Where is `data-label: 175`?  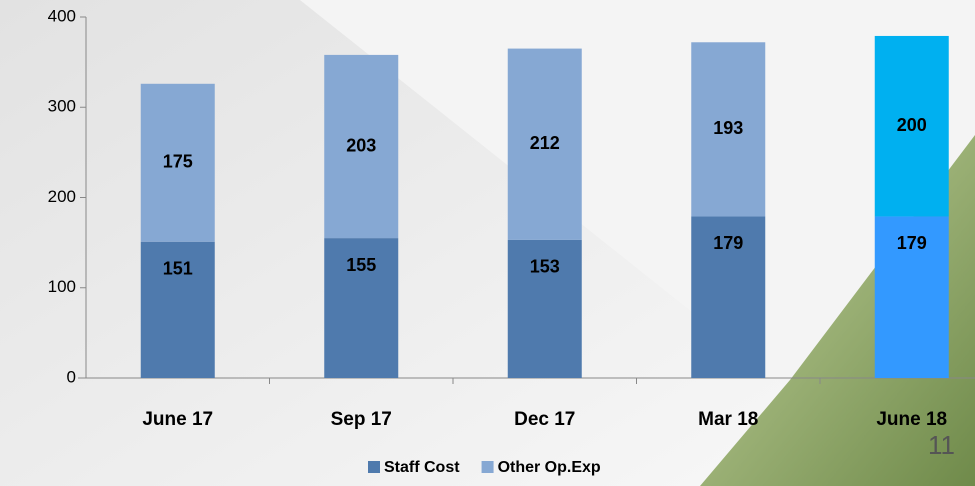
data-label: 175 is located at coordinates (178, 162).